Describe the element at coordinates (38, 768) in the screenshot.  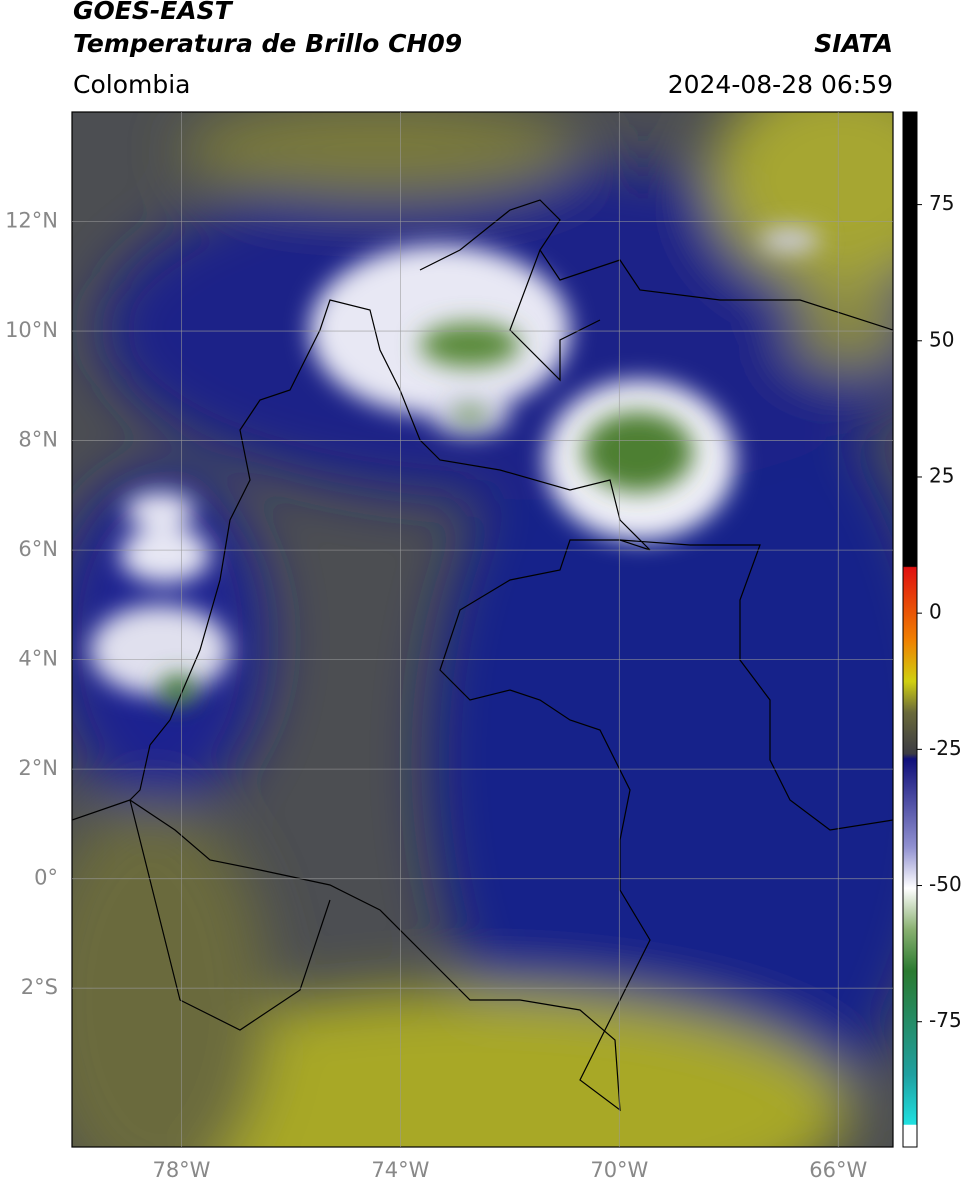
I see `lat-tick-label: 2°N` at that location.